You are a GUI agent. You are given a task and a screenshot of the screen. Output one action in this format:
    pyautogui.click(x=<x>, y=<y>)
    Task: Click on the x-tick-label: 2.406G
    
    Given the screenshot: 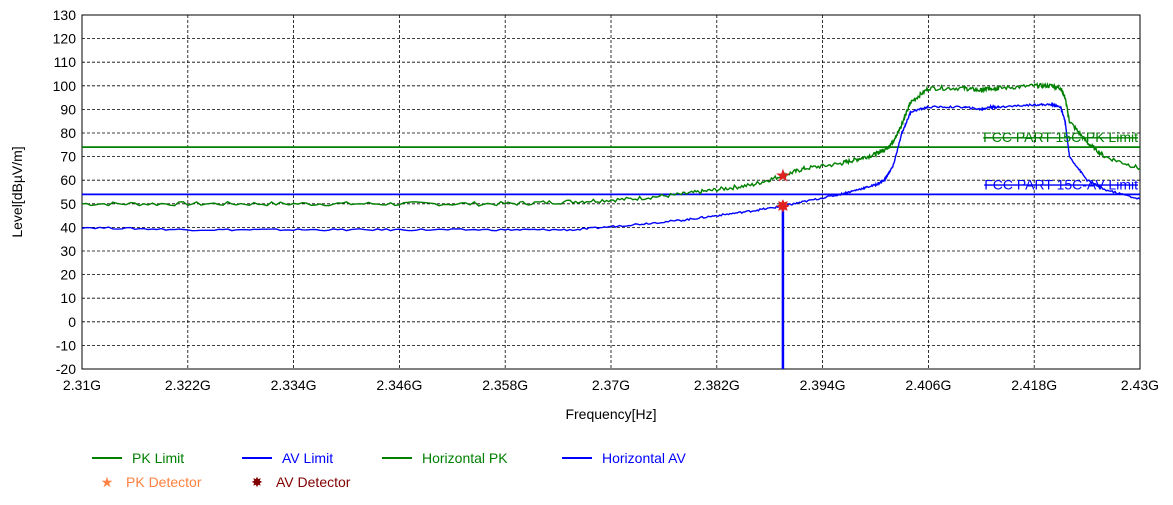 What is the action you would take?
    pyautogui.click(x=928, y=385)
    